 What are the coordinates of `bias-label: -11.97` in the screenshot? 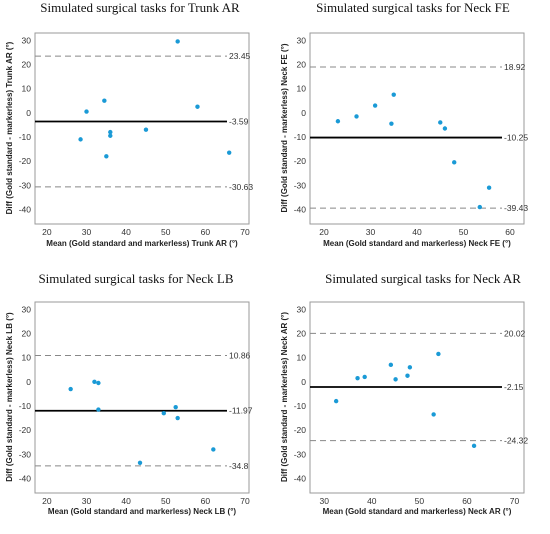 It's located at (241, 411).